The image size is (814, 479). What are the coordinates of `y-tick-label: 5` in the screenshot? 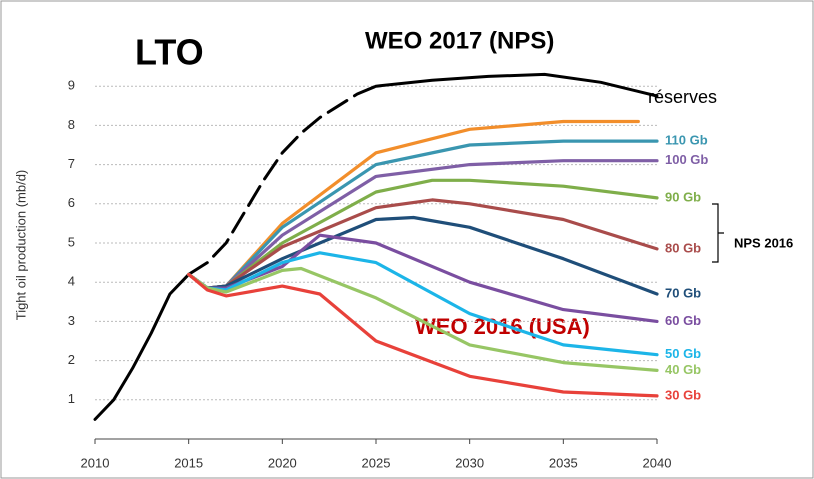 It's located at (71, 241).